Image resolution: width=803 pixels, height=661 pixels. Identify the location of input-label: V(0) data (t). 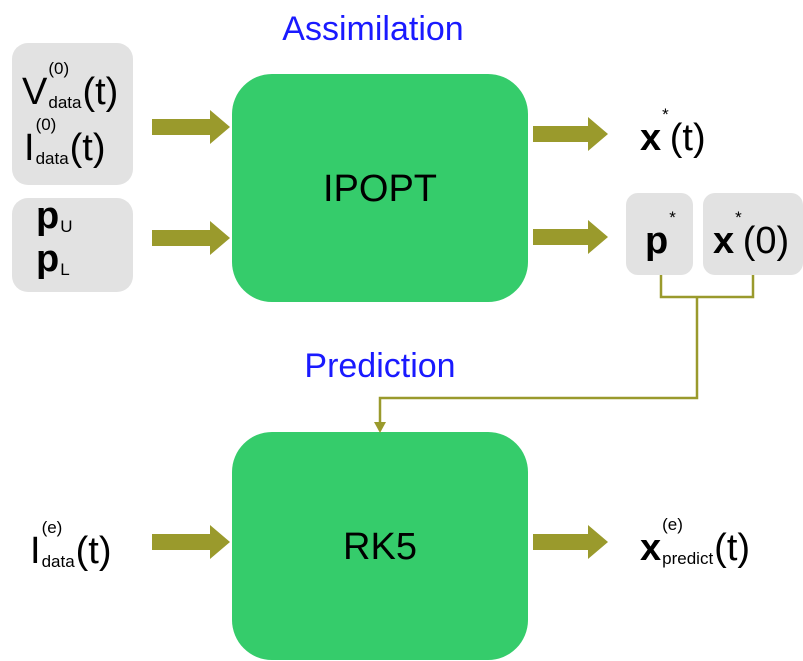
(70, 86).